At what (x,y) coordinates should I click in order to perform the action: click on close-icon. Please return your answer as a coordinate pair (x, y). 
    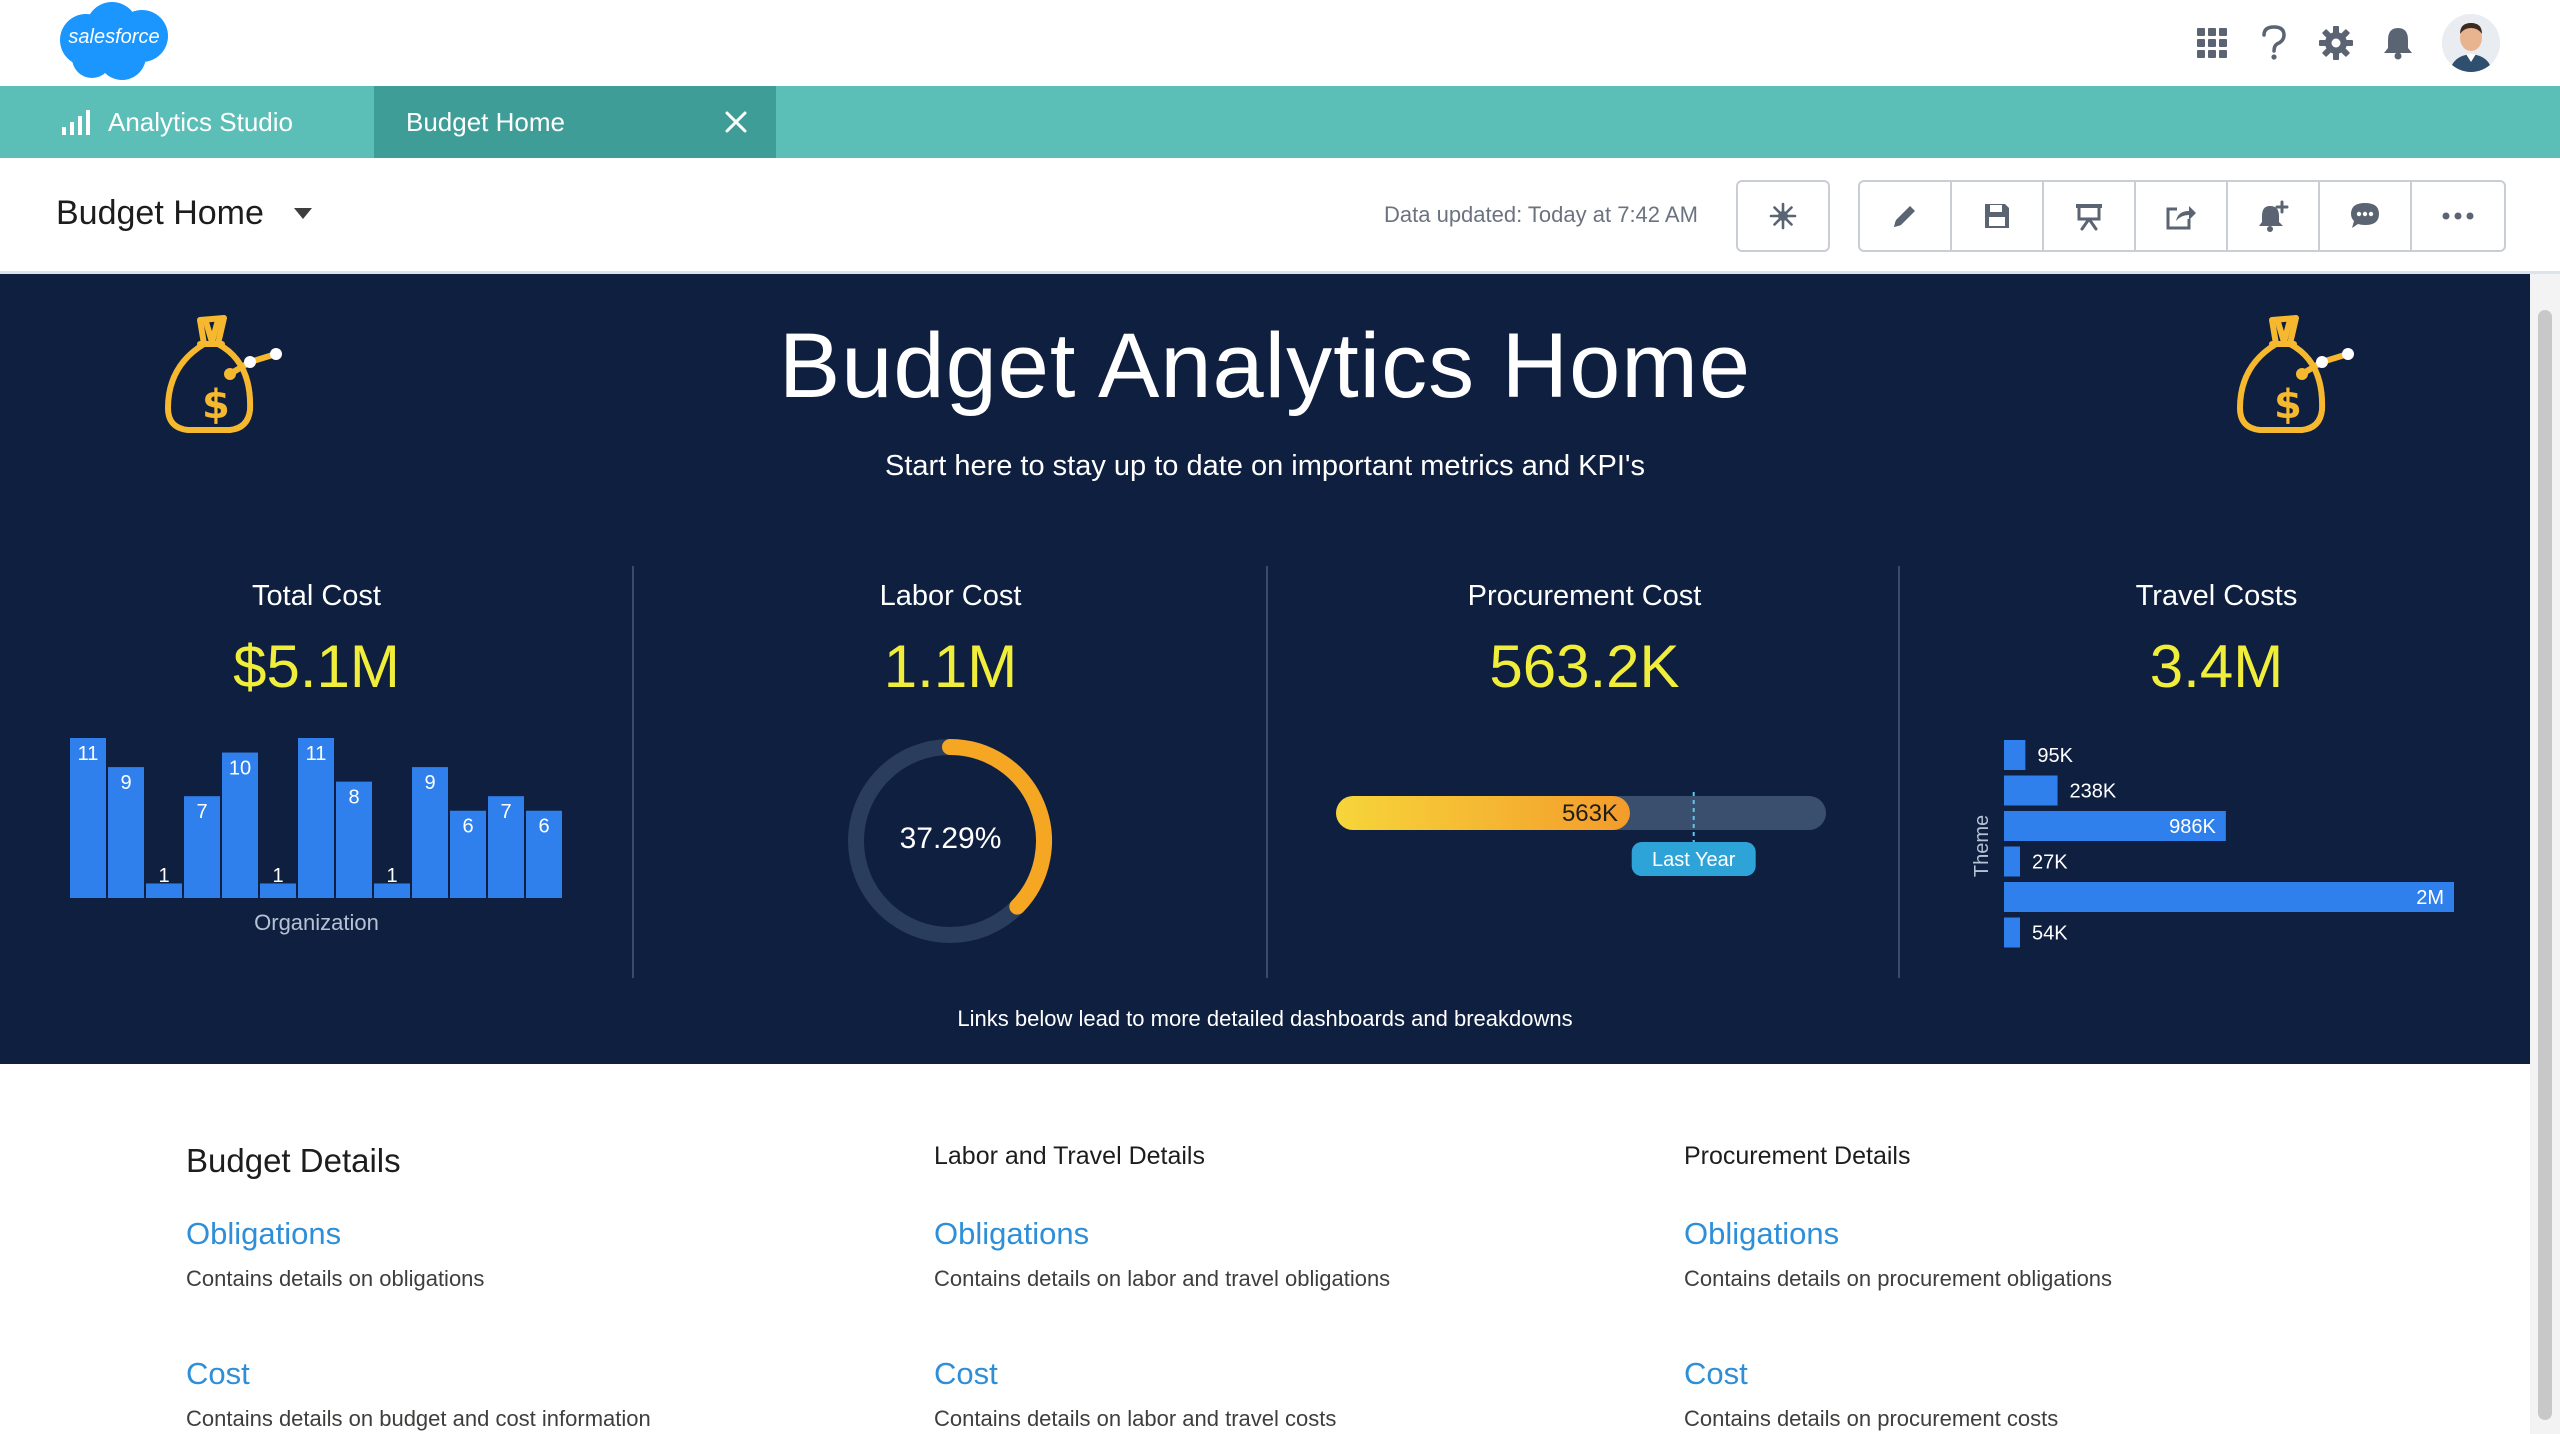
    Looking at the image, I should click on (736, 122).